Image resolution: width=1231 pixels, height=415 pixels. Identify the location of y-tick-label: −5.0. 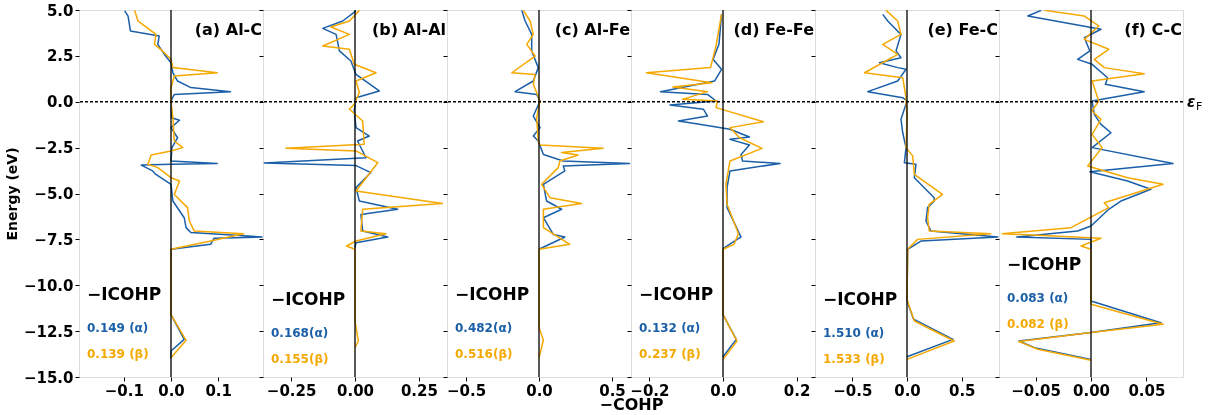
(54, 194).